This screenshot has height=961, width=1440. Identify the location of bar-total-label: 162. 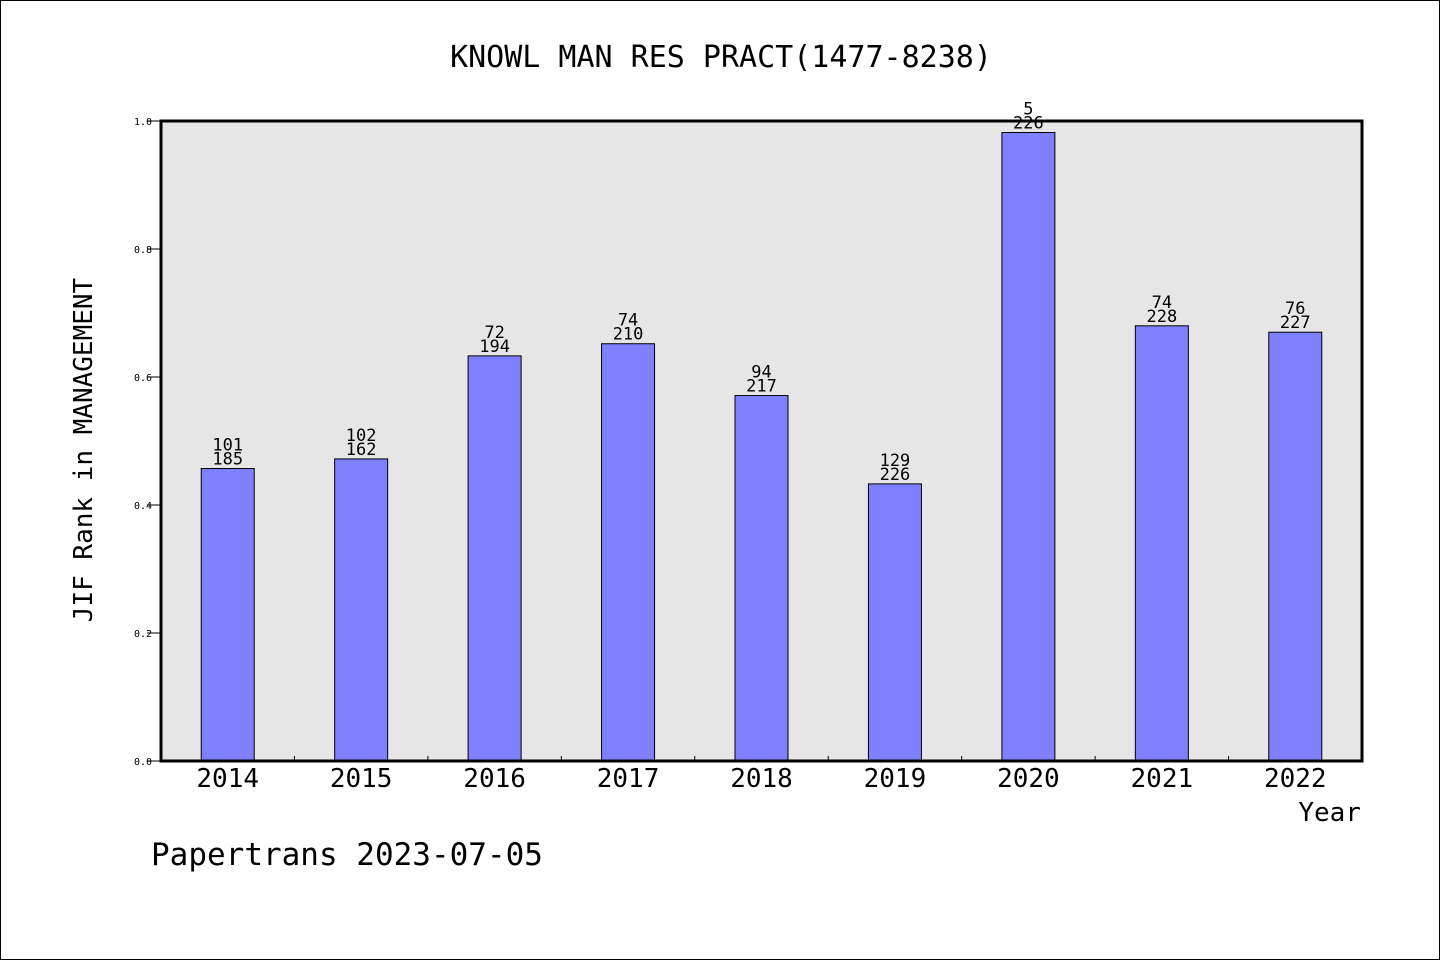
(361, 450).